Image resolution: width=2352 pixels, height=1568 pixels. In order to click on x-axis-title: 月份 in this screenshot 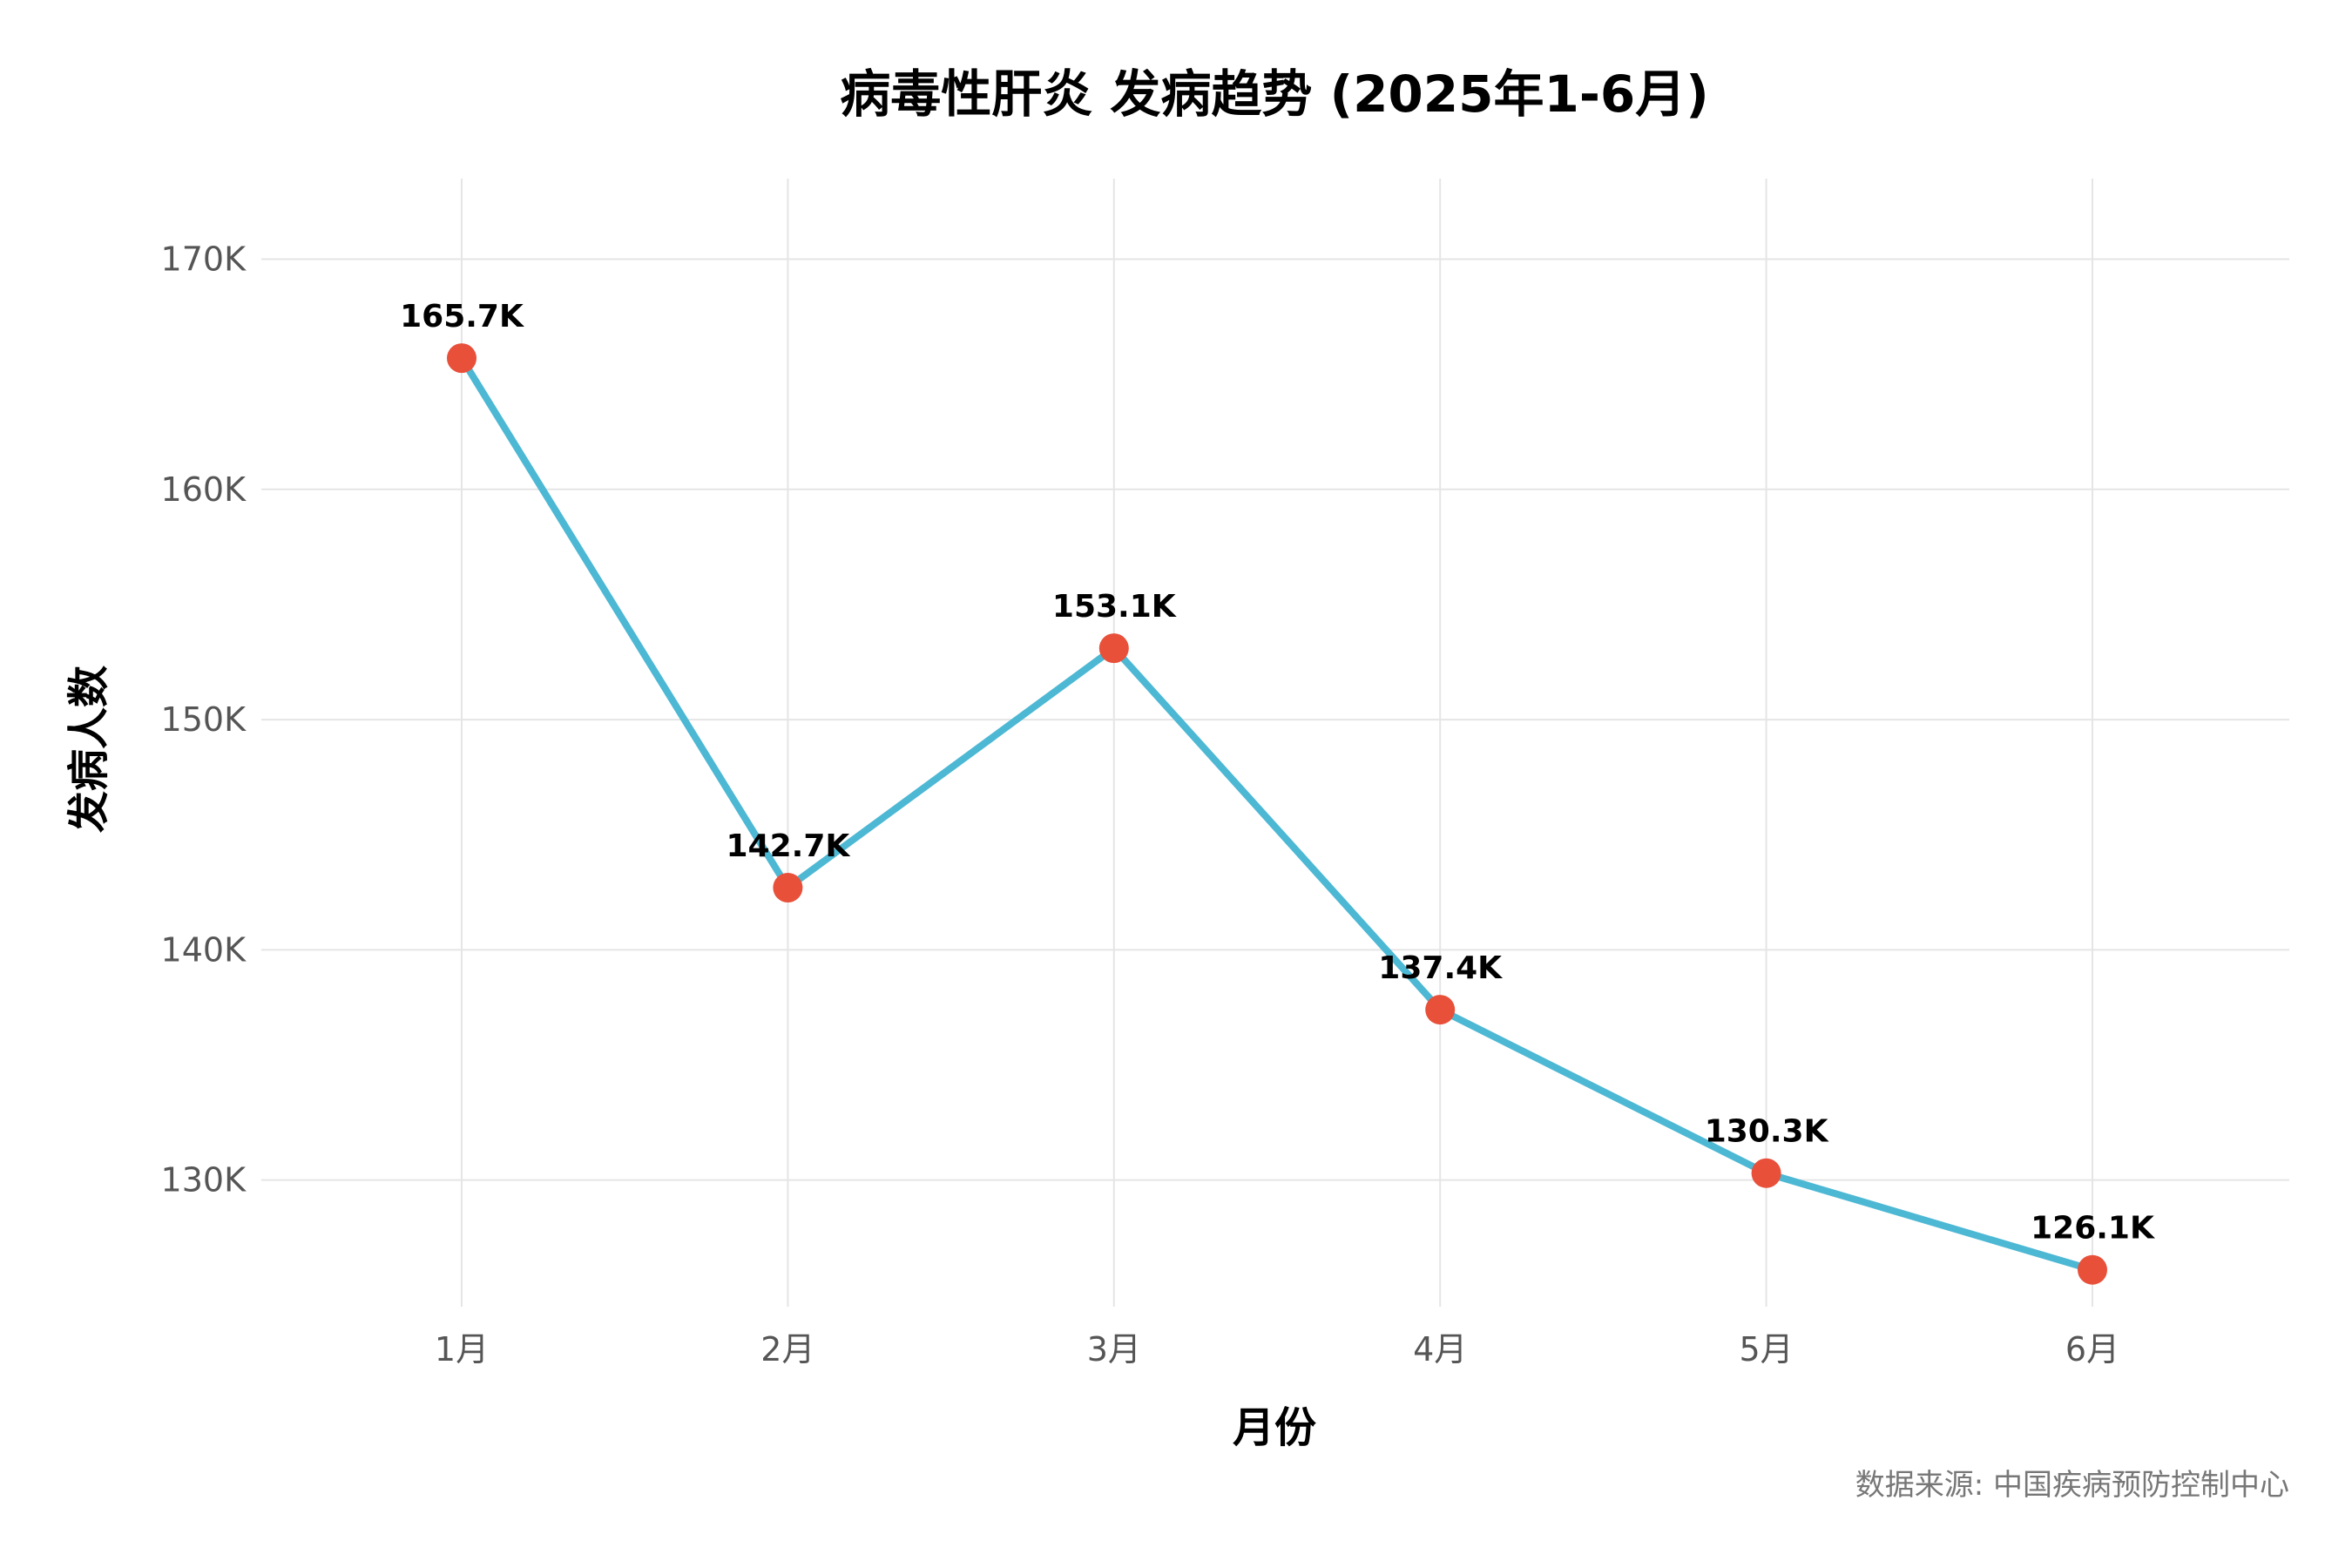, I will do `click(1274, 1428)`.